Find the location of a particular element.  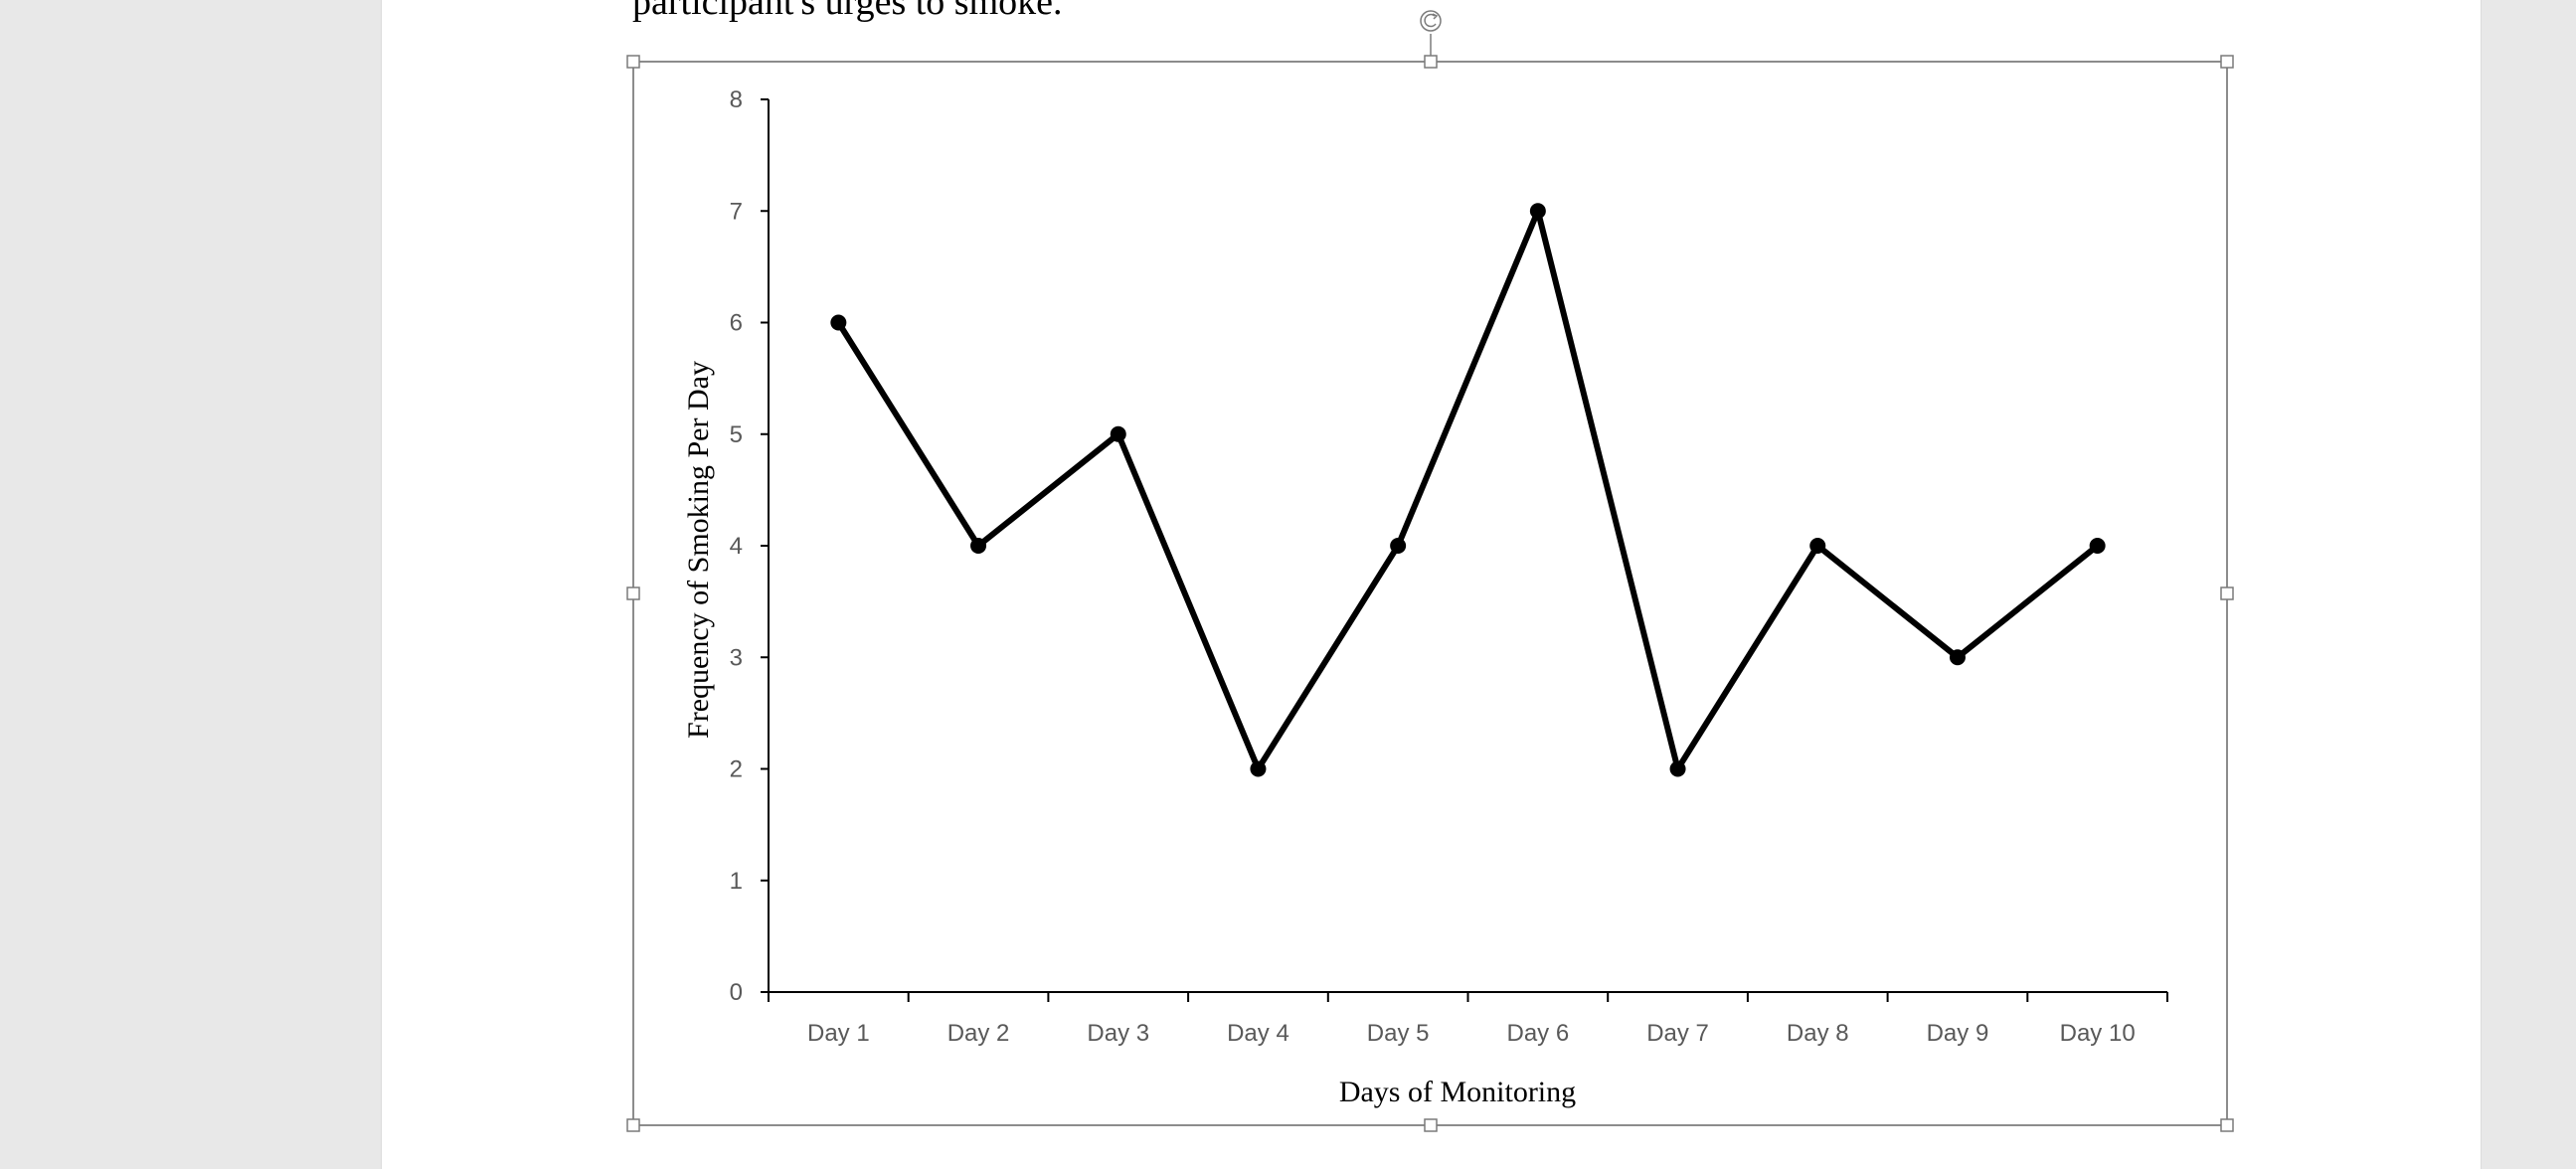

resize-handle-top-right is located at coordinates (2227, 62).